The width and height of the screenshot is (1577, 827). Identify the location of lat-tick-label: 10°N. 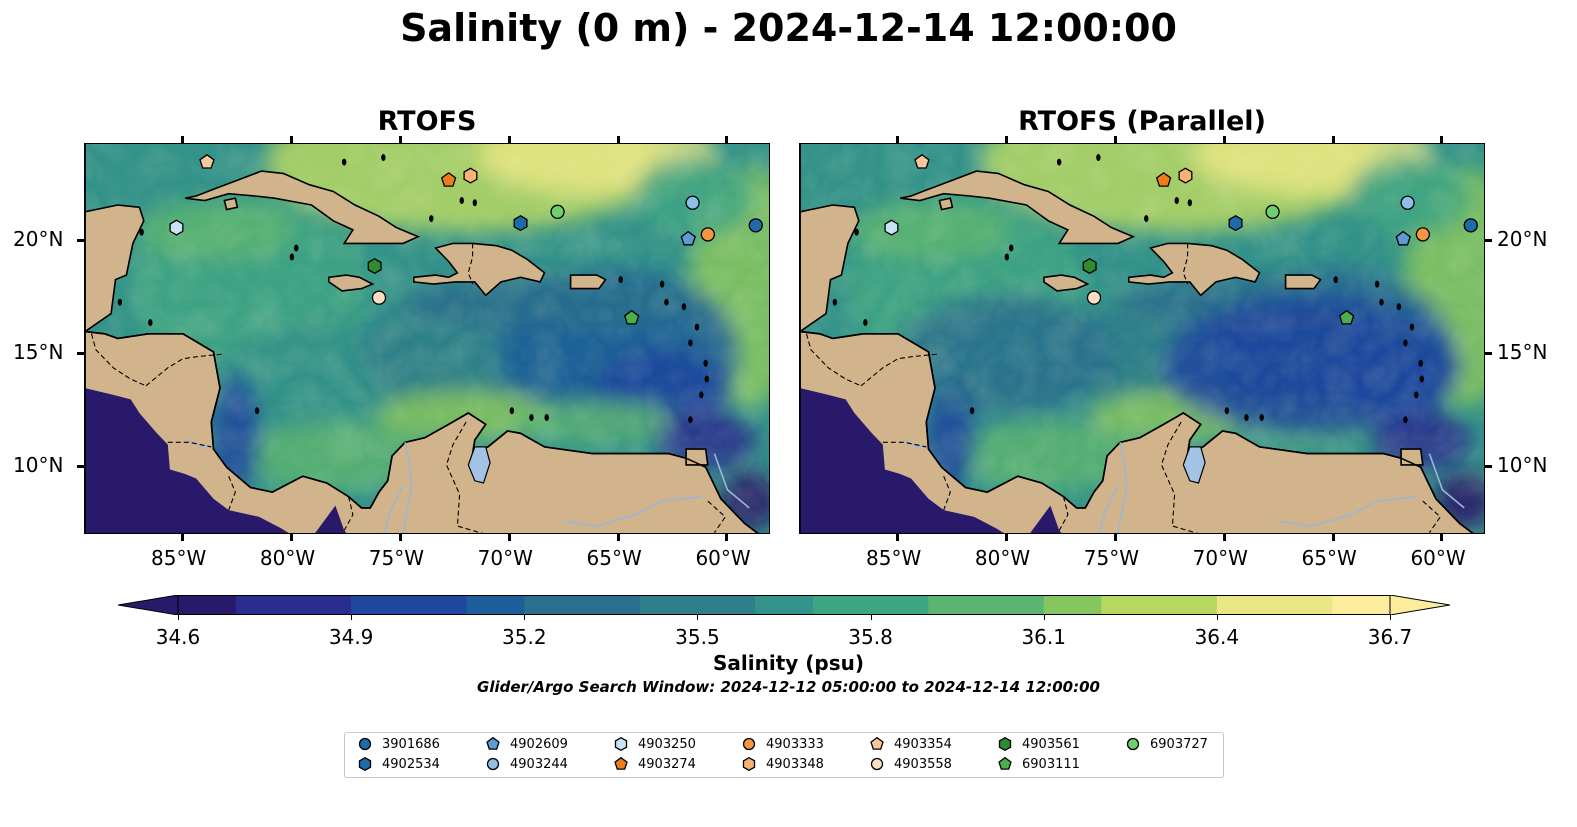
(1522, 465).